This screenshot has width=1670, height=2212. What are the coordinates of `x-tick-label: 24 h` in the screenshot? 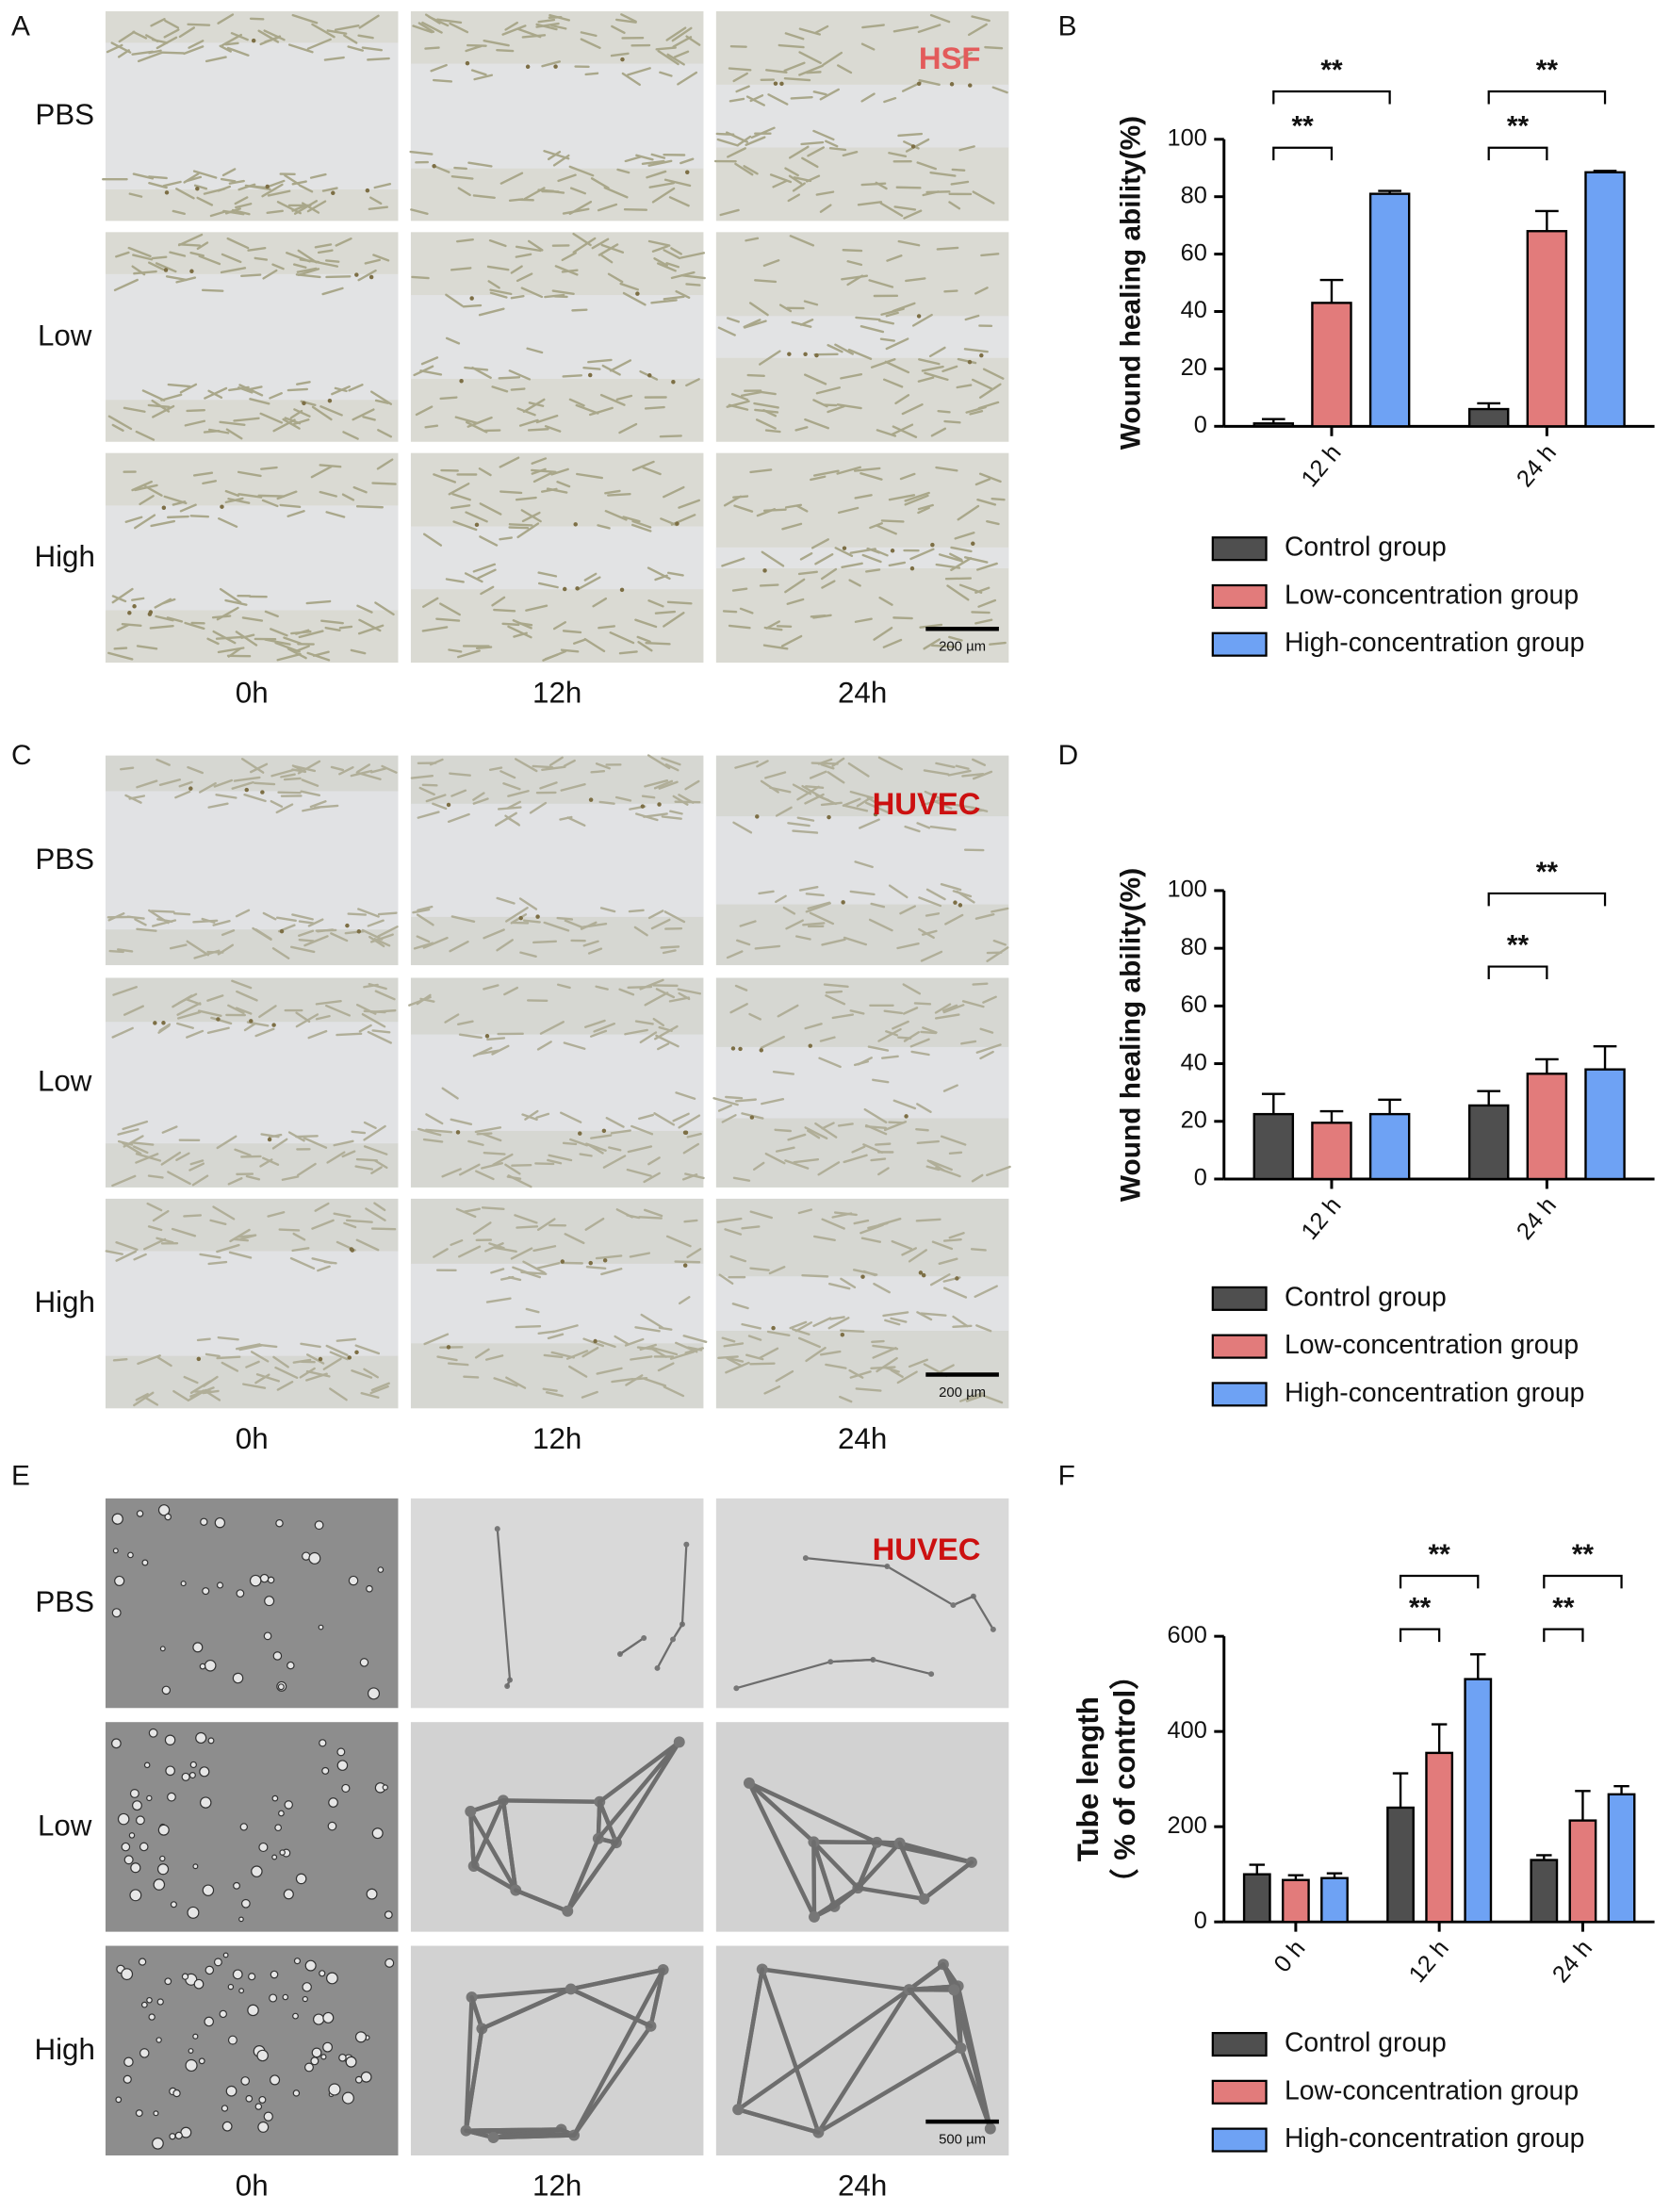 It's located at (1537, 1218).